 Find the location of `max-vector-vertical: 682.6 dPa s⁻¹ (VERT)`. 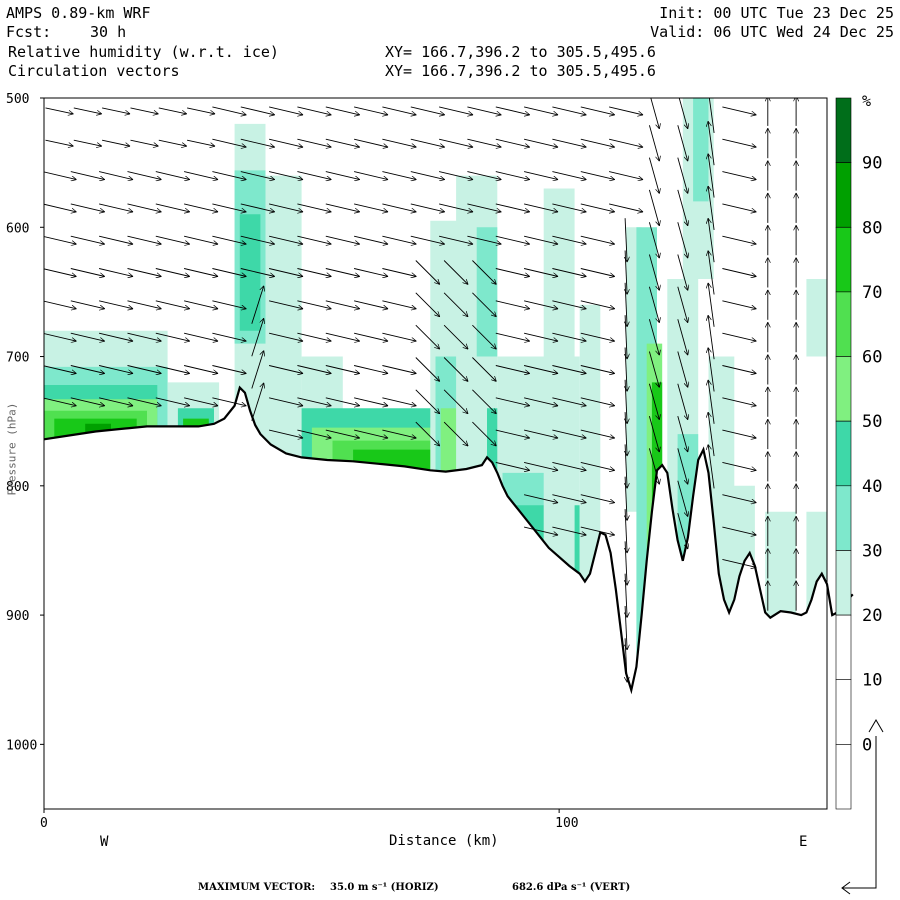

max-vector-vertical: 682.6 dPa s⁻¹ (VERT) is located at coordinates (571, 887).